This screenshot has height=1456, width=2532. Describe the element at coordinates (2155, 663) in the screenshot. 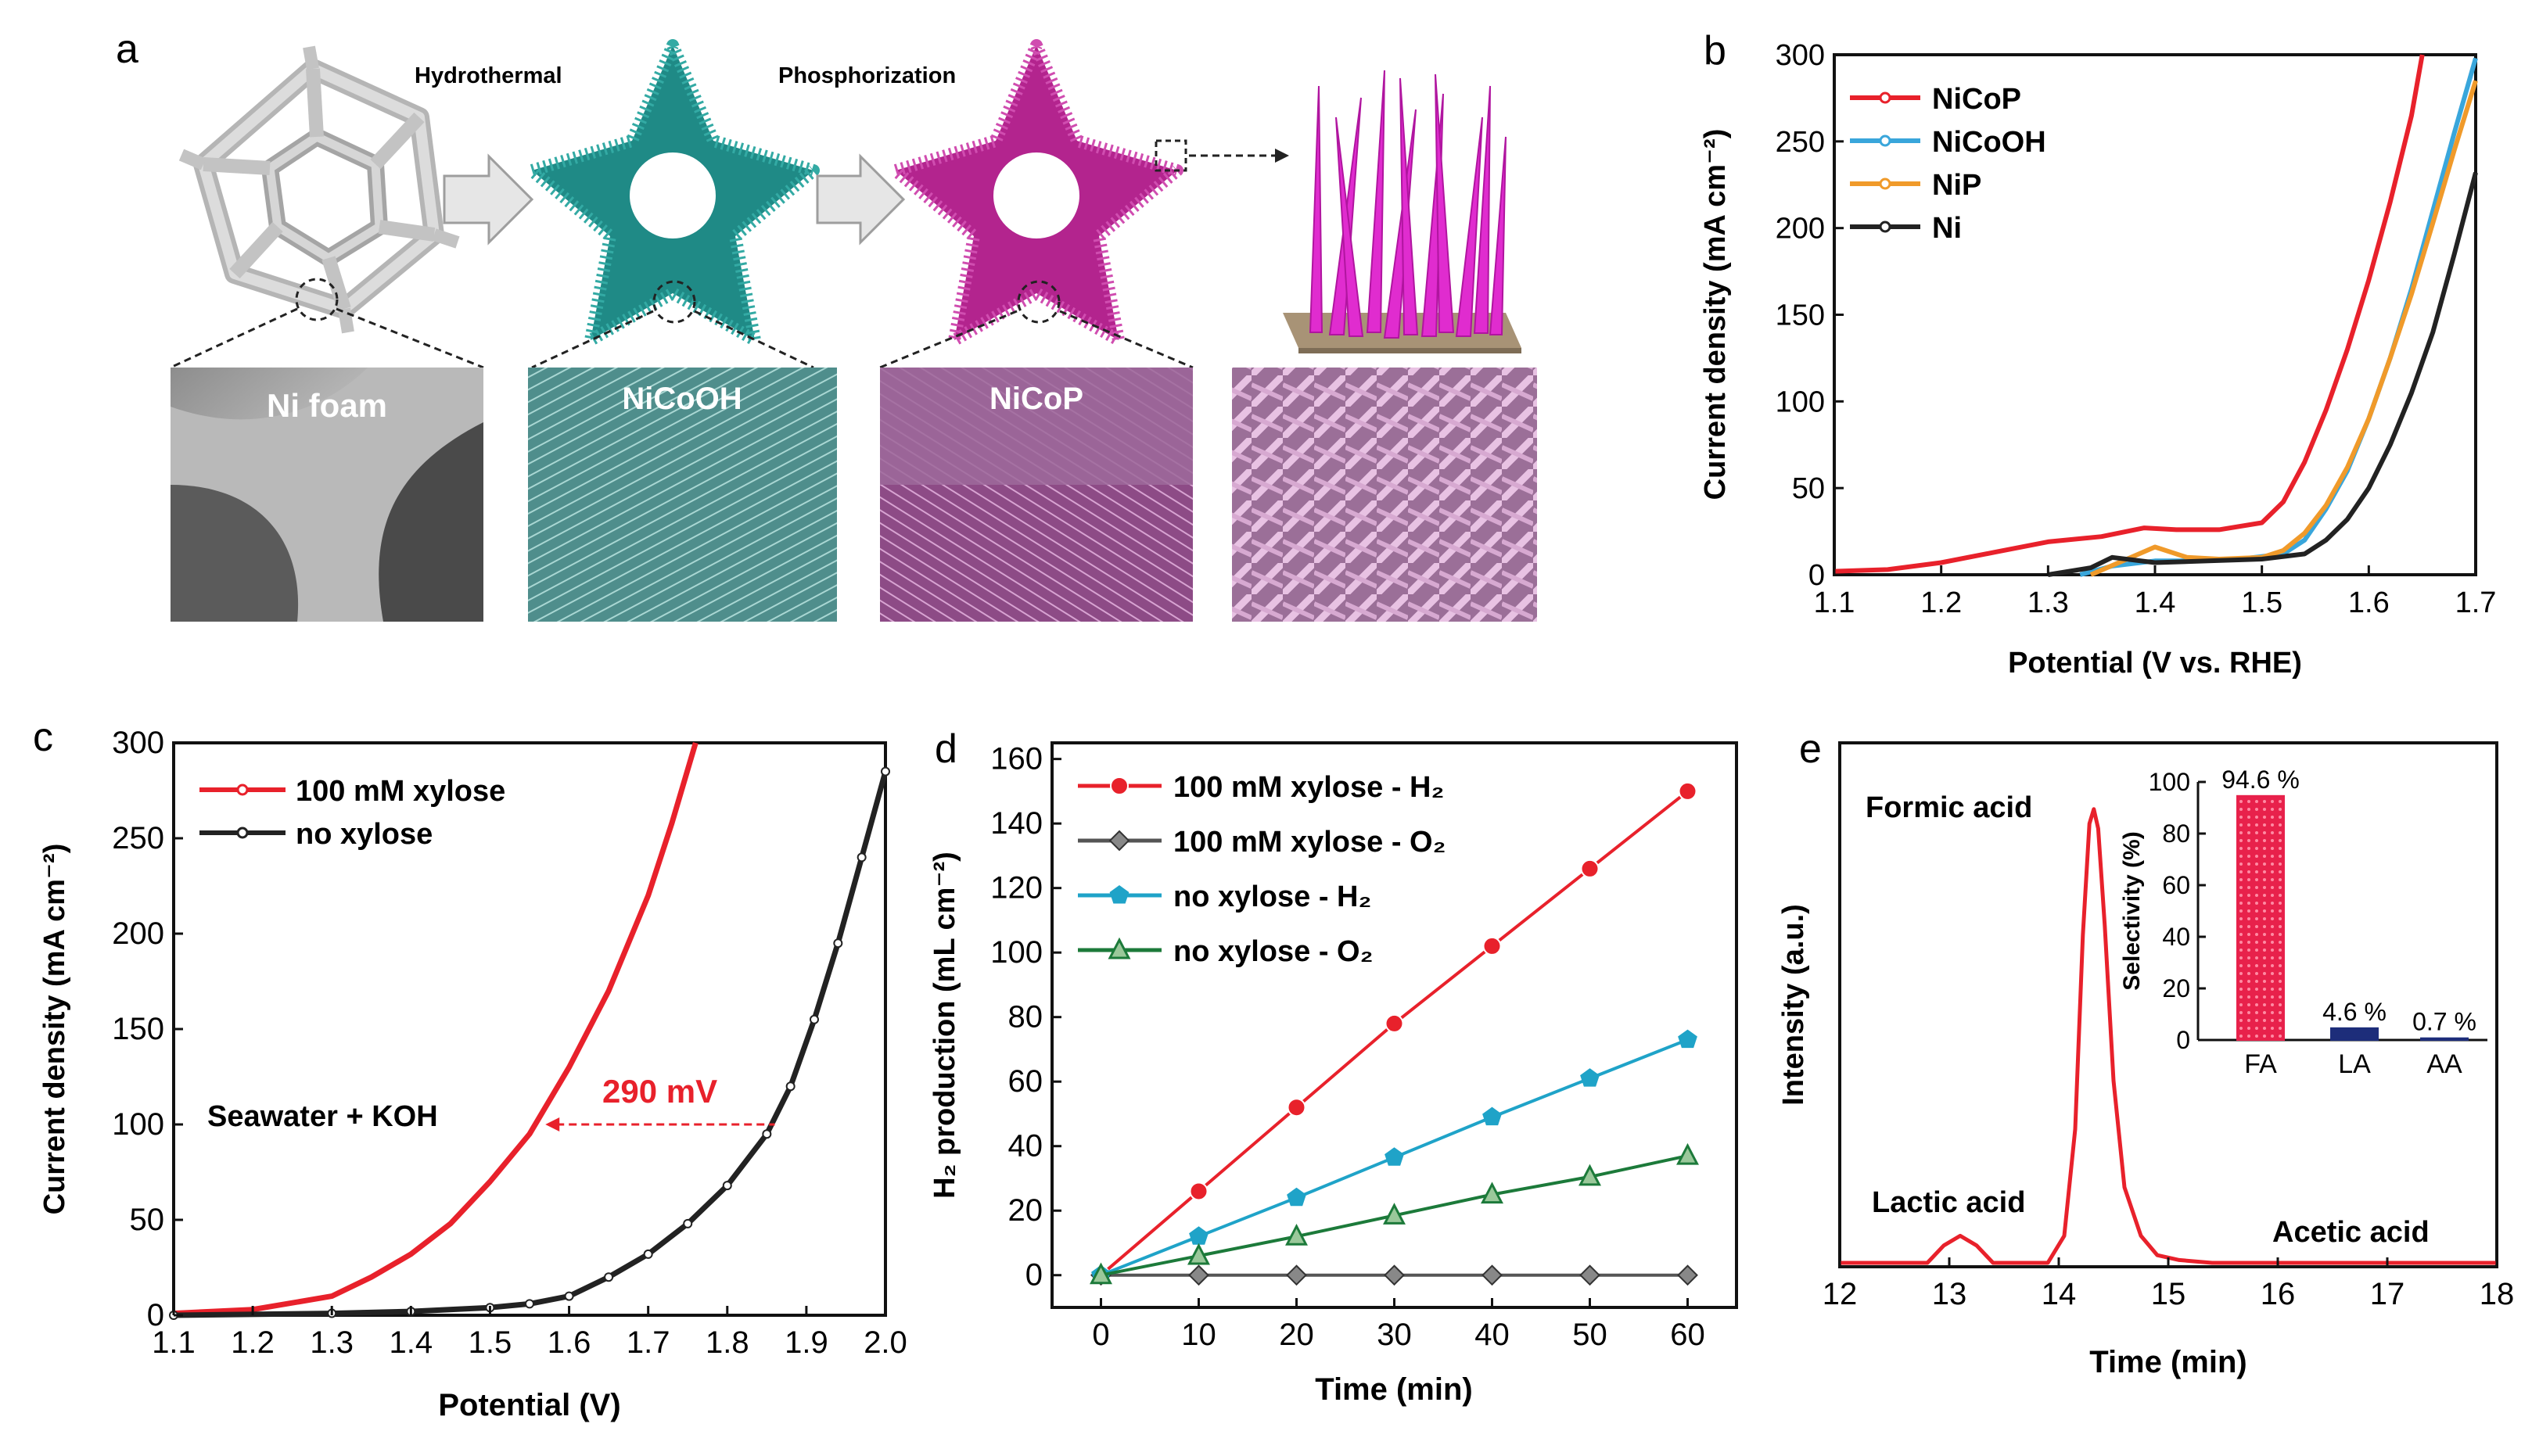

I see `x-axis-label-b: Potential (V vs. RHE)` at that location.